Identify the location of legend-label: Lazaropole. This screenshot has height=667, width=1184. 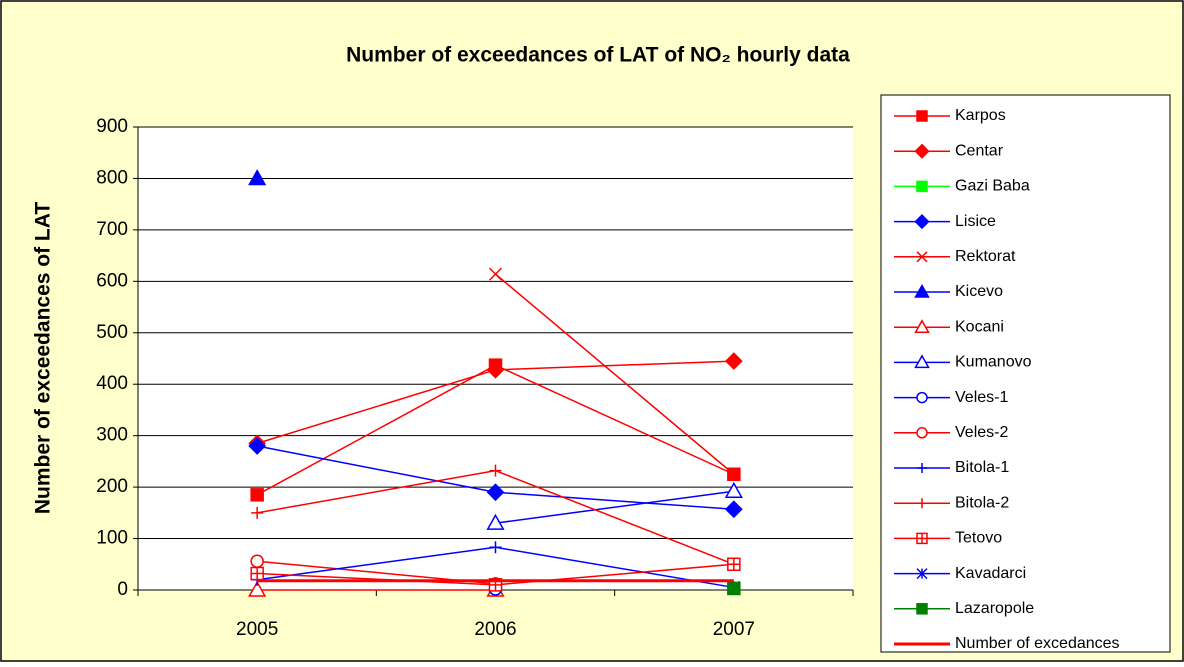
(994, 608).